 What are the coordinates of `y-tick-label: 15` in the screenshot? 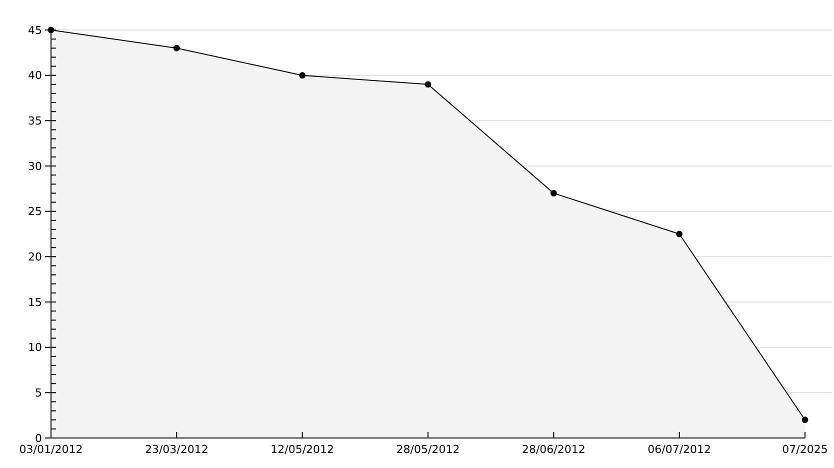 It's located at (35, 302).